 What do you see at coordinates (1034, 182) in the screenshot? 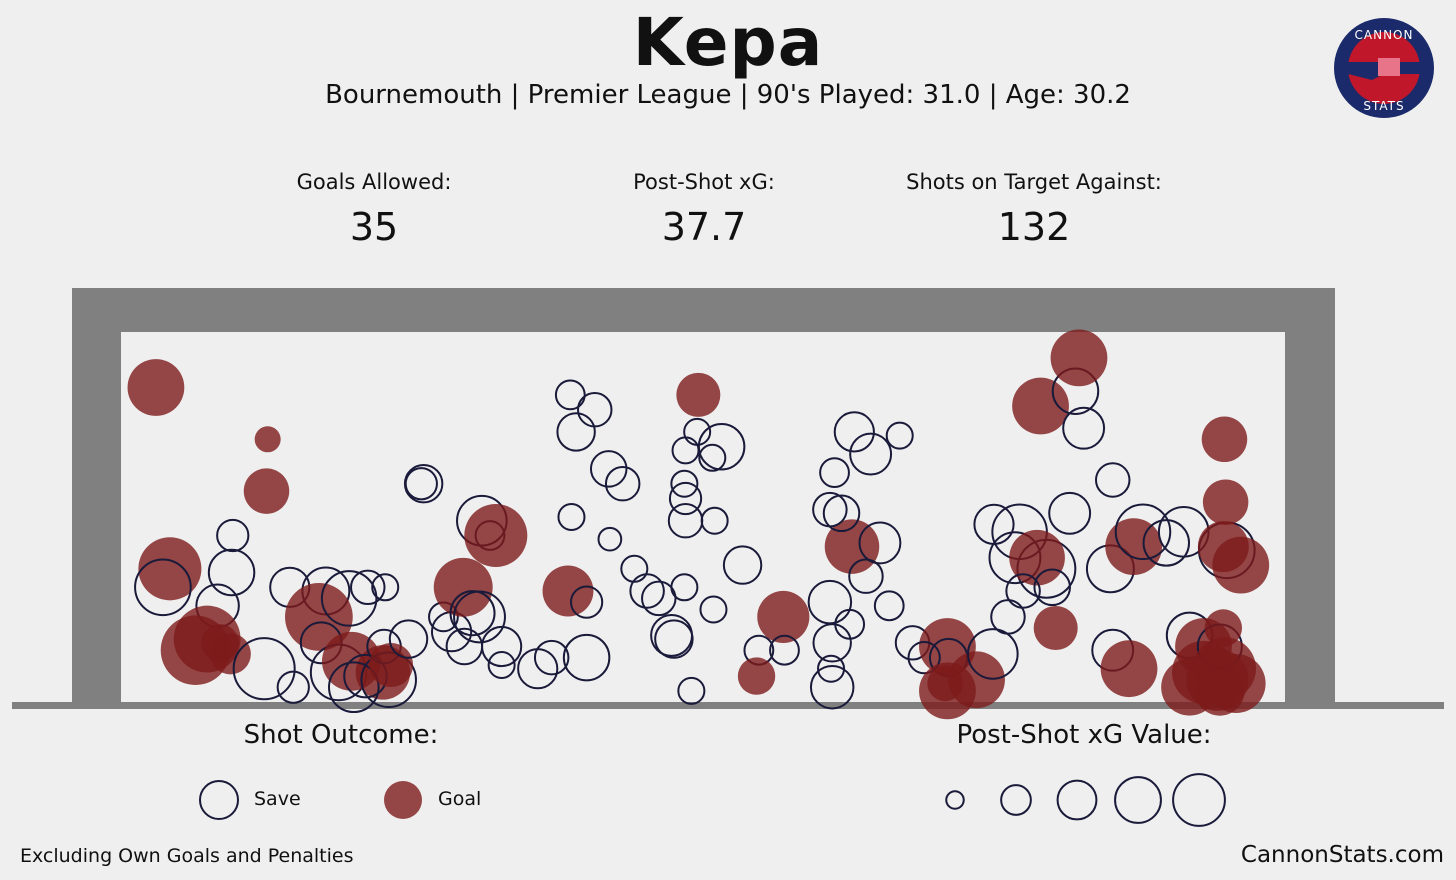
I see `shots-on-target-label: Shots on Target Against:` at bounding box center [1034, 182].